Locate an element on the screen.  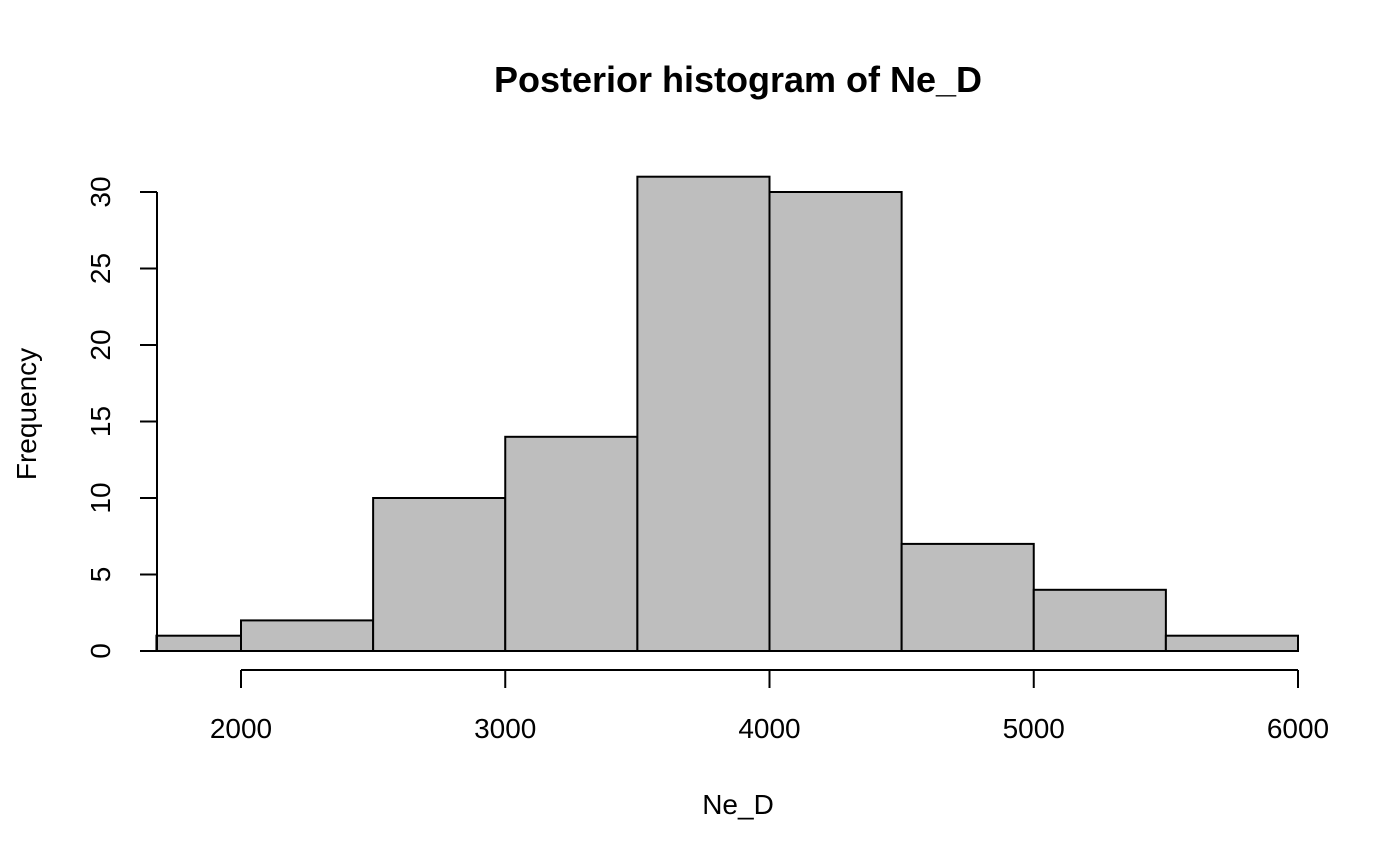
x-axis: 2000 3000 4000 5000 6000 is located at coordinates (769, 706).